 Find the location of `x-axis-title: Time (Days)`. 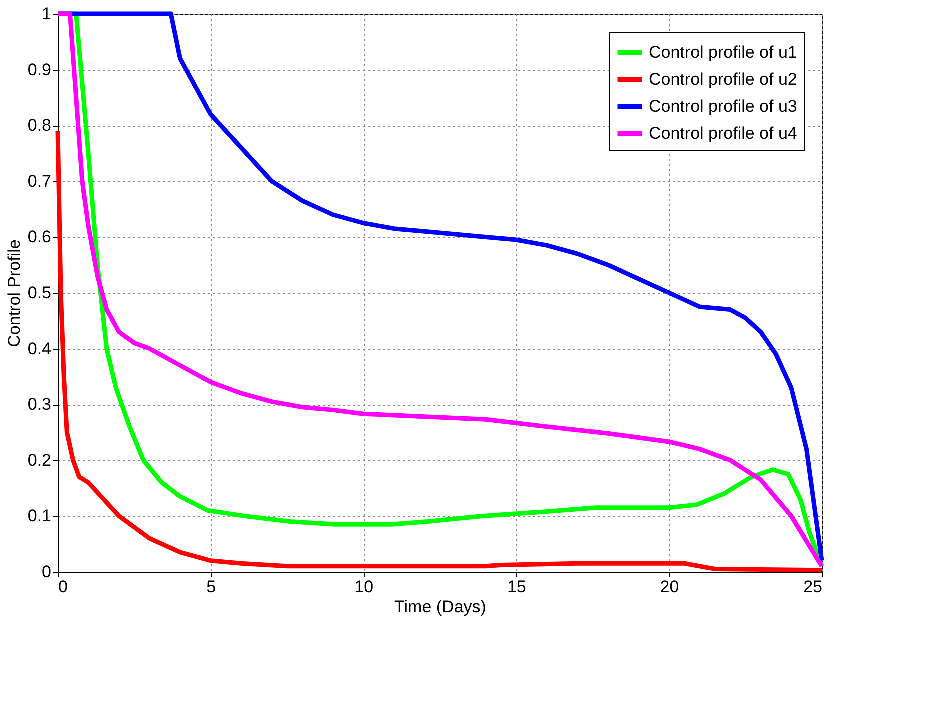

x-axis-title: Time (Days) is located at coordinates (440, 607).